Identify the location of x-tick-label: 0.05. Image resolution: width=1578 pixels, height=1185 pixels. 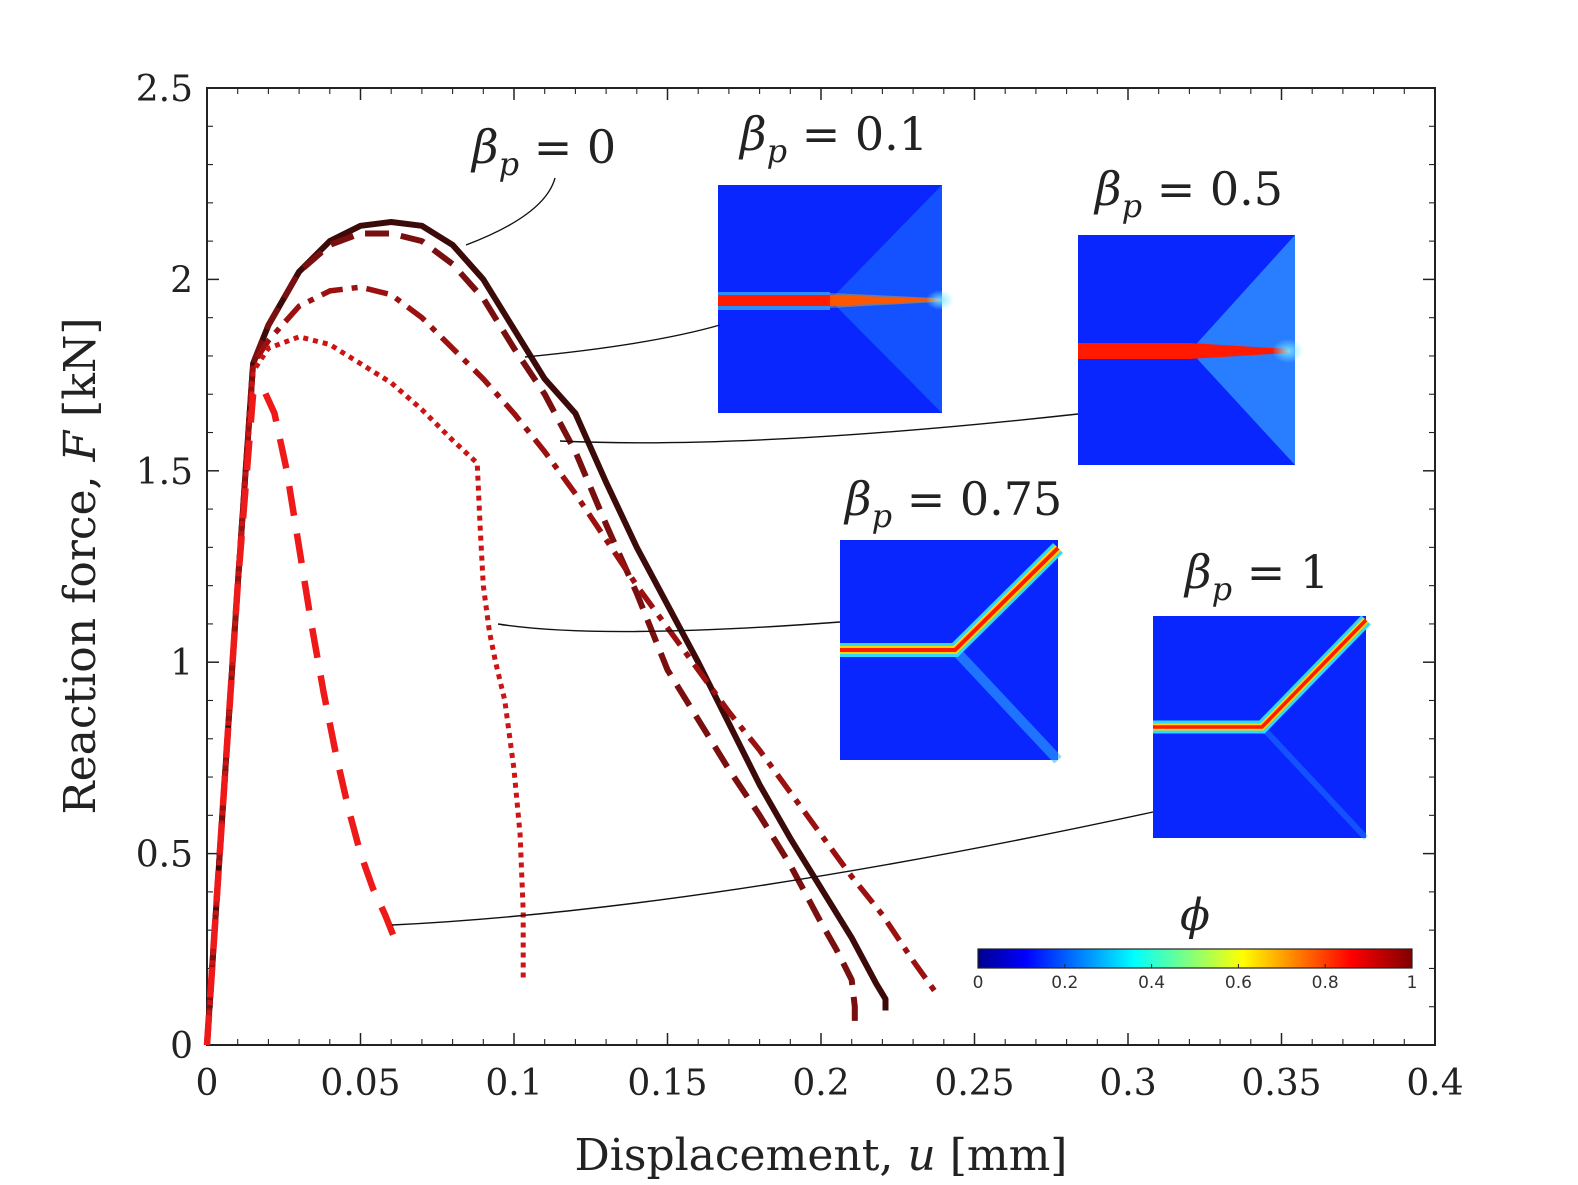
(360, 1083).